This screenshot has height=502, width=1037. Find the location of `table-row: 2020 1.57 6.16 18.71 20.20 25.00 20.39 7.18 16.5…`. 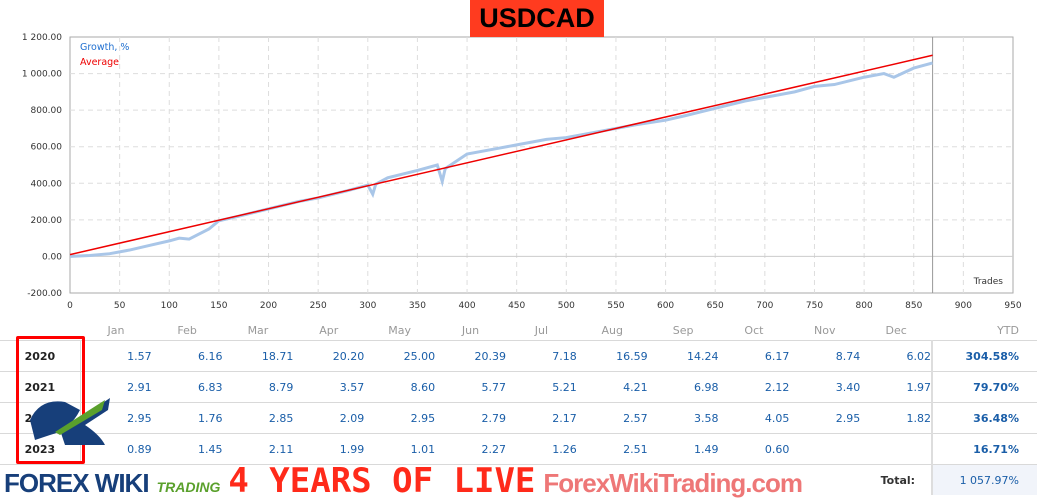

table-row: 2020 1.57 6.16 18.71 20.20 25.00 20.39 7.18 16.5… is located at coordinates (518, 356).